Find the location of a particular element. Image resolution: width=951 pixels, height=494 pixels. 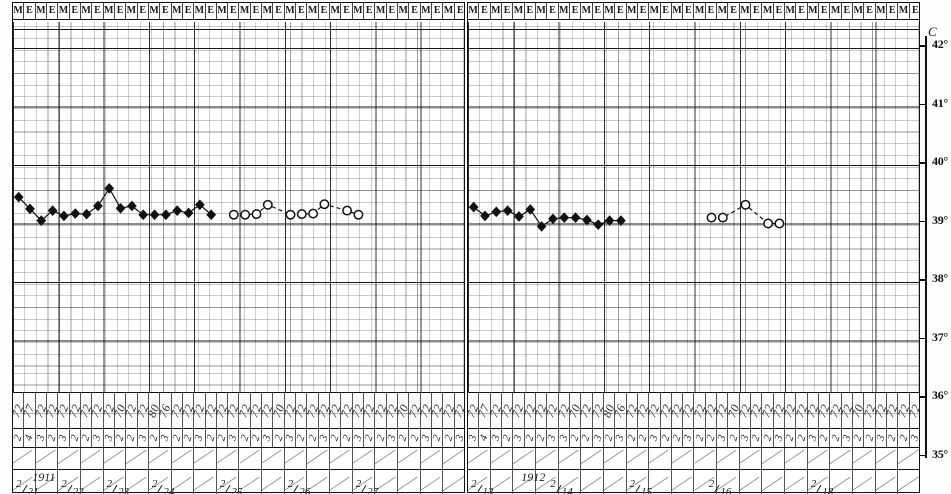

temperature-series-overlay is located at coordinates (188, 204).